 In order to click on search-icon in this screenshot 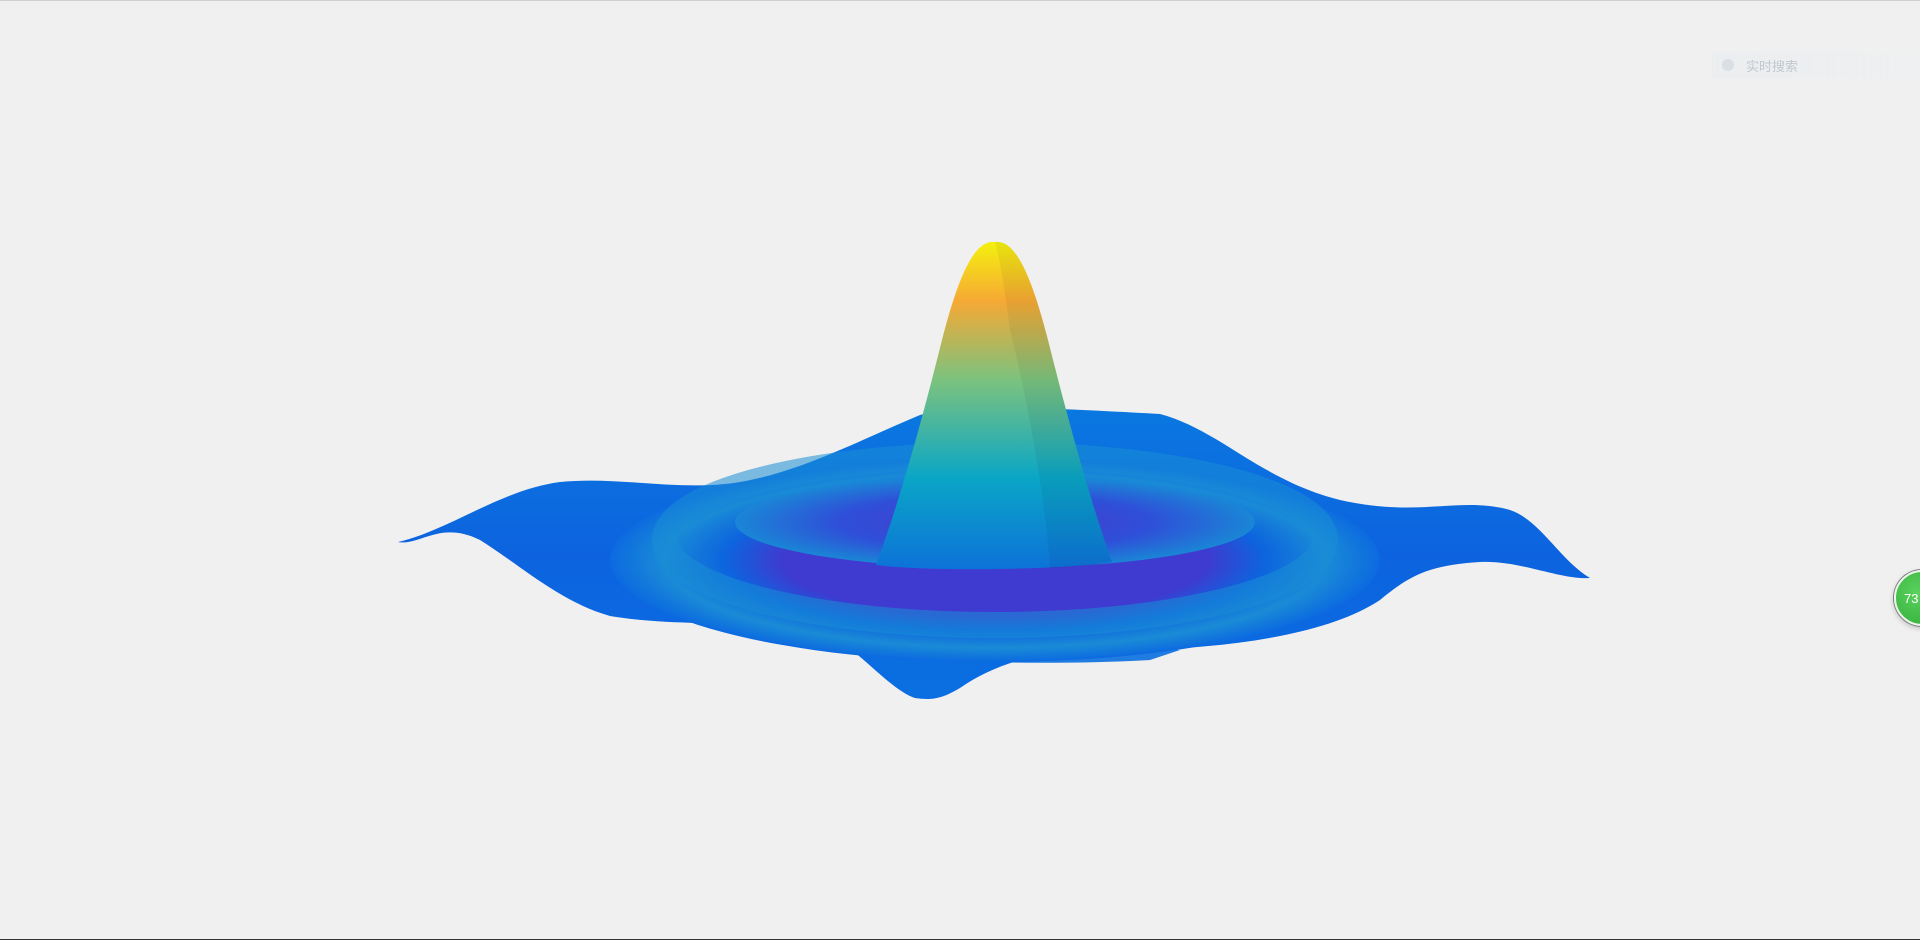, I will do `click(1728, 65)`.